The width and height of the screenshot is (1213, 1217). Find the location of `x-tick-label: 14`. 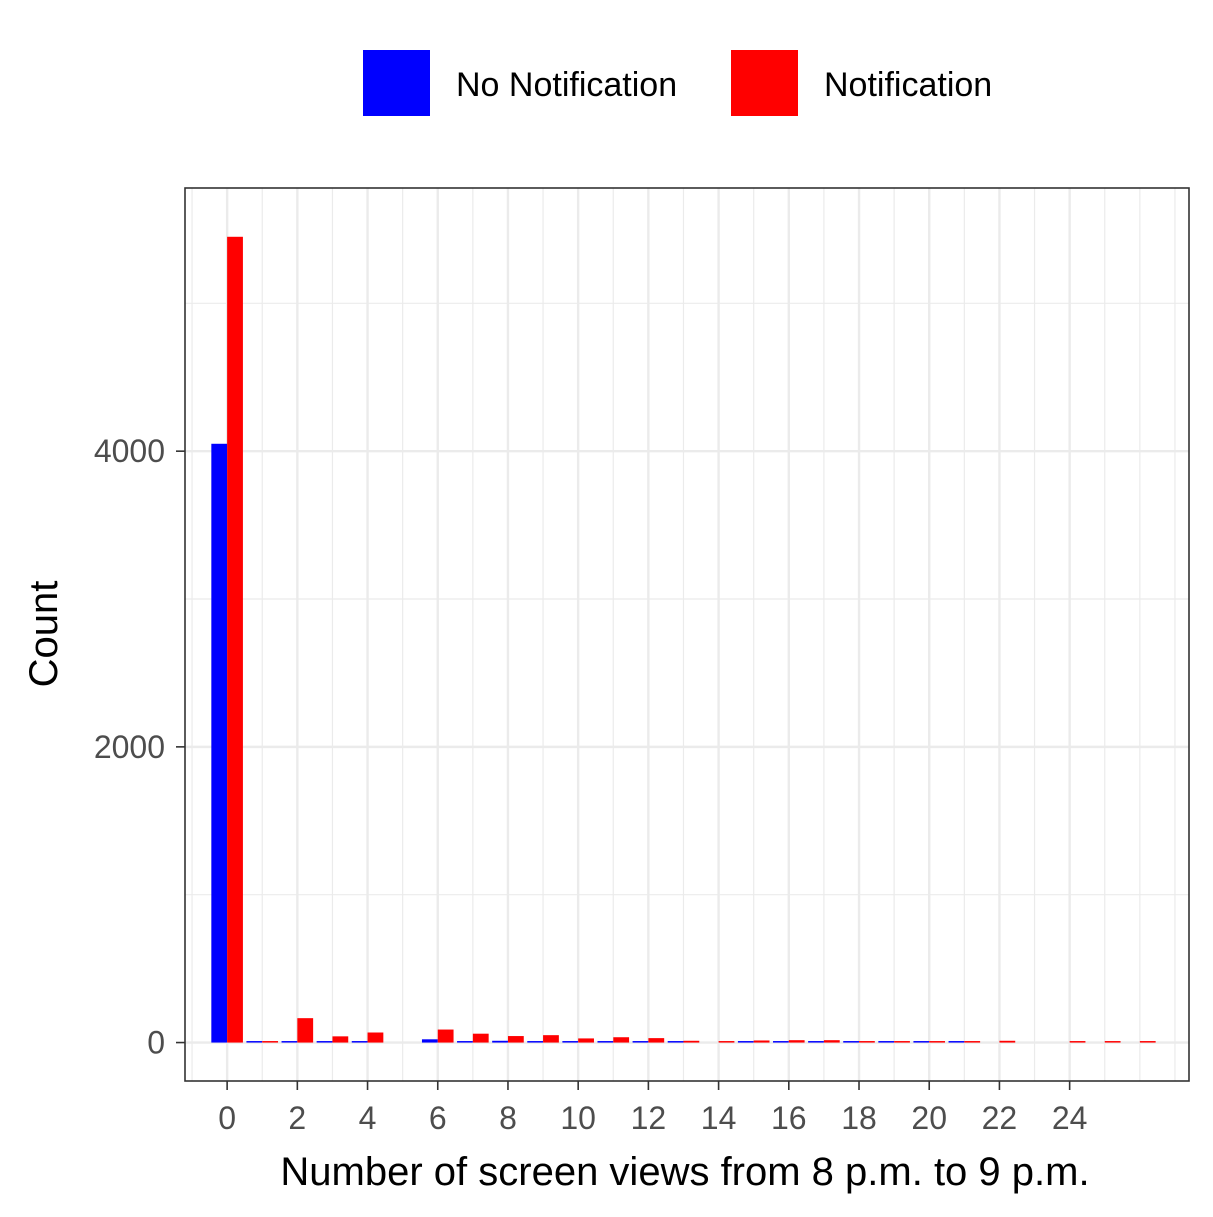

x-tick-label: 14 is located at coordinates (719, 1118).